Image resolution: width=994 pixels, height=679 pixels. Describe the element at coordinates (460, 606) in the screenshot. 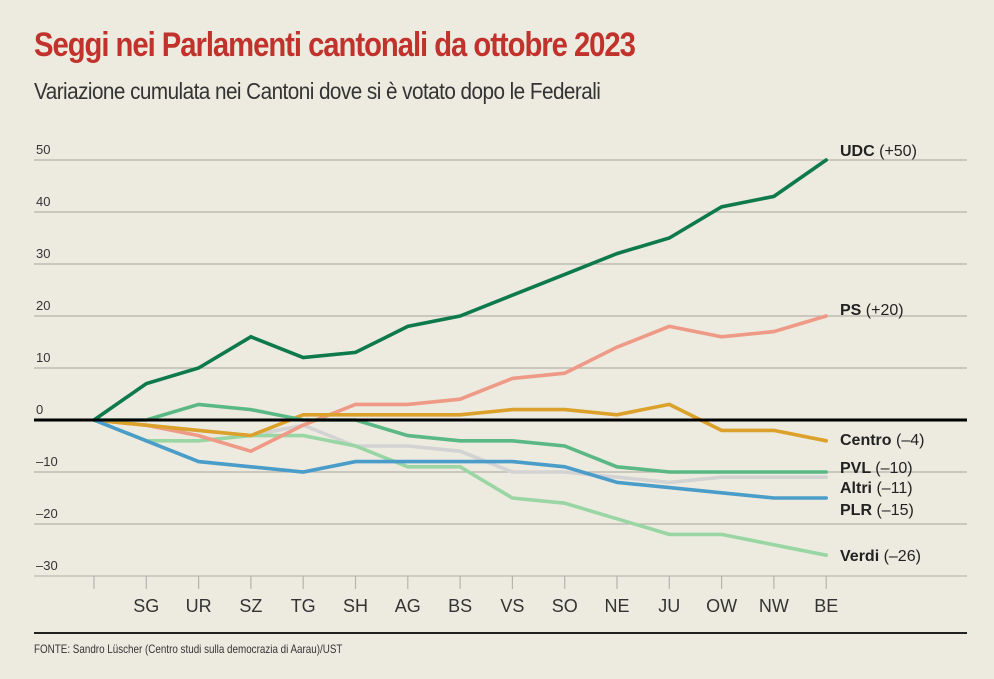

I see `x-tick-label: BS` at that location.